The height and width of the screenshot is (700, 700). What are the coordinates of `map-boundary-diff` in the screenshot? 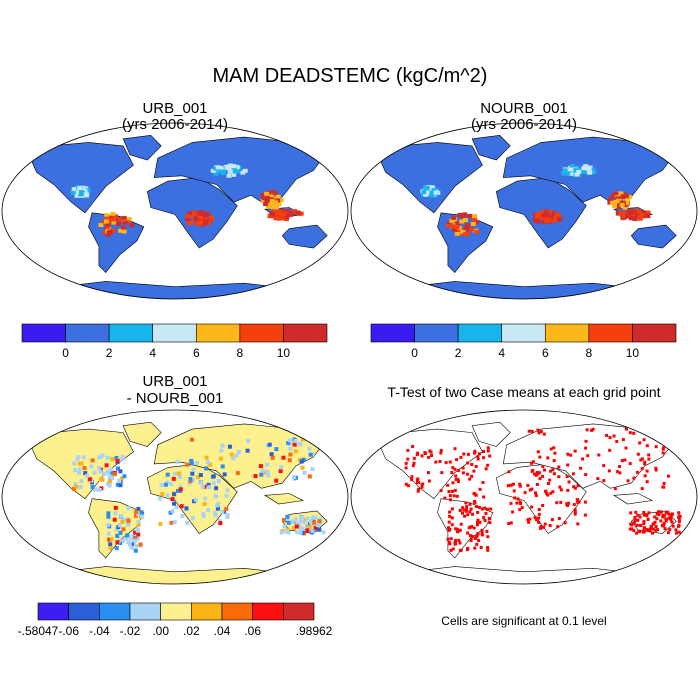 It's located at (175, 497).